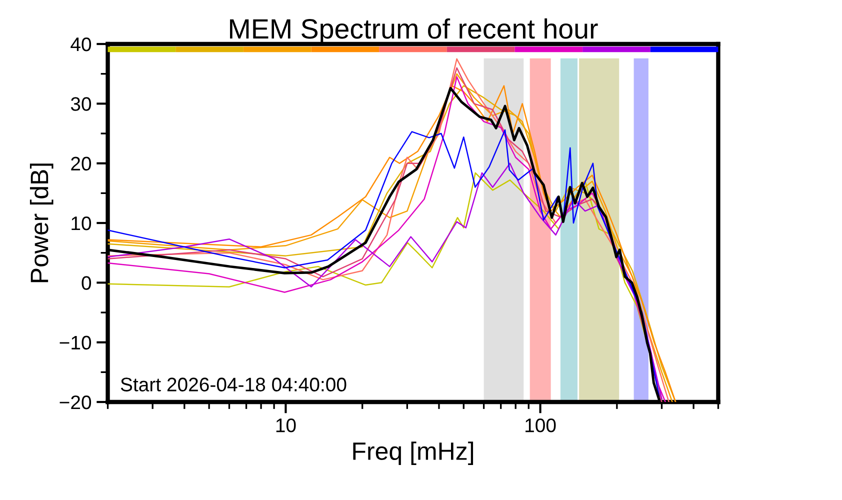  What do you see at coordinates (233, 385) in the screenshot?
I see `annotation: Start 2026-04-18 04:40:00` at bounding box center [233, 385].